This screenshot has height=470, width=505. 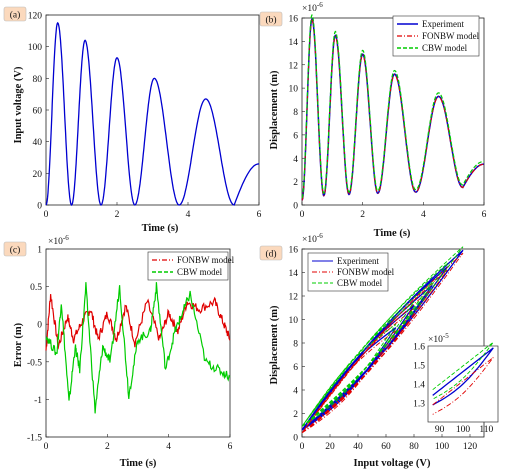 I want to click on panel-b-xtick-label-0: 0, so click(x=302, y=215).